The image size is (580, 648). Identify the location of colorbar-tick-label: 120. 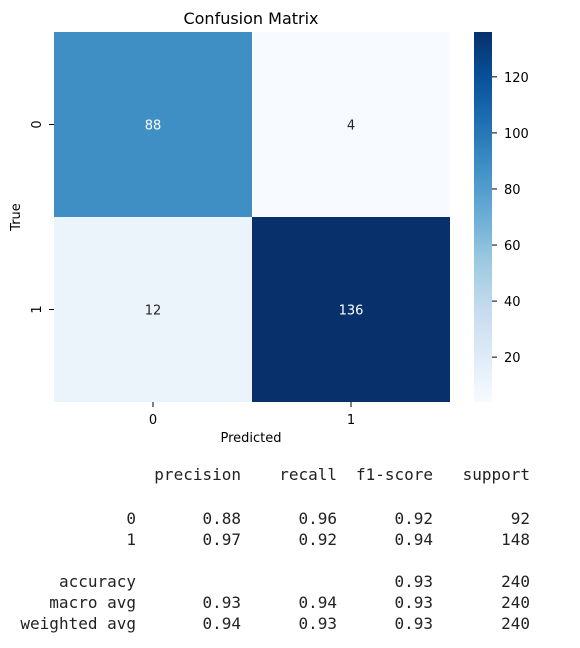
(516, 78).